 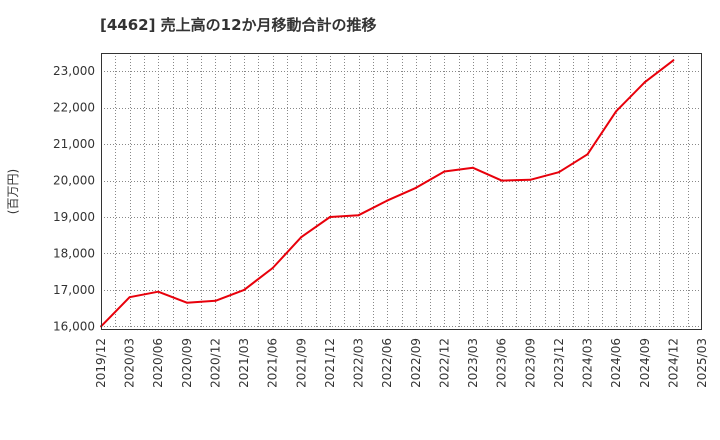 What do you see at coordinates (244, 363) in the screenshot?
I see `x-tick-label: 2021/03` at bounding box center [244, 363].